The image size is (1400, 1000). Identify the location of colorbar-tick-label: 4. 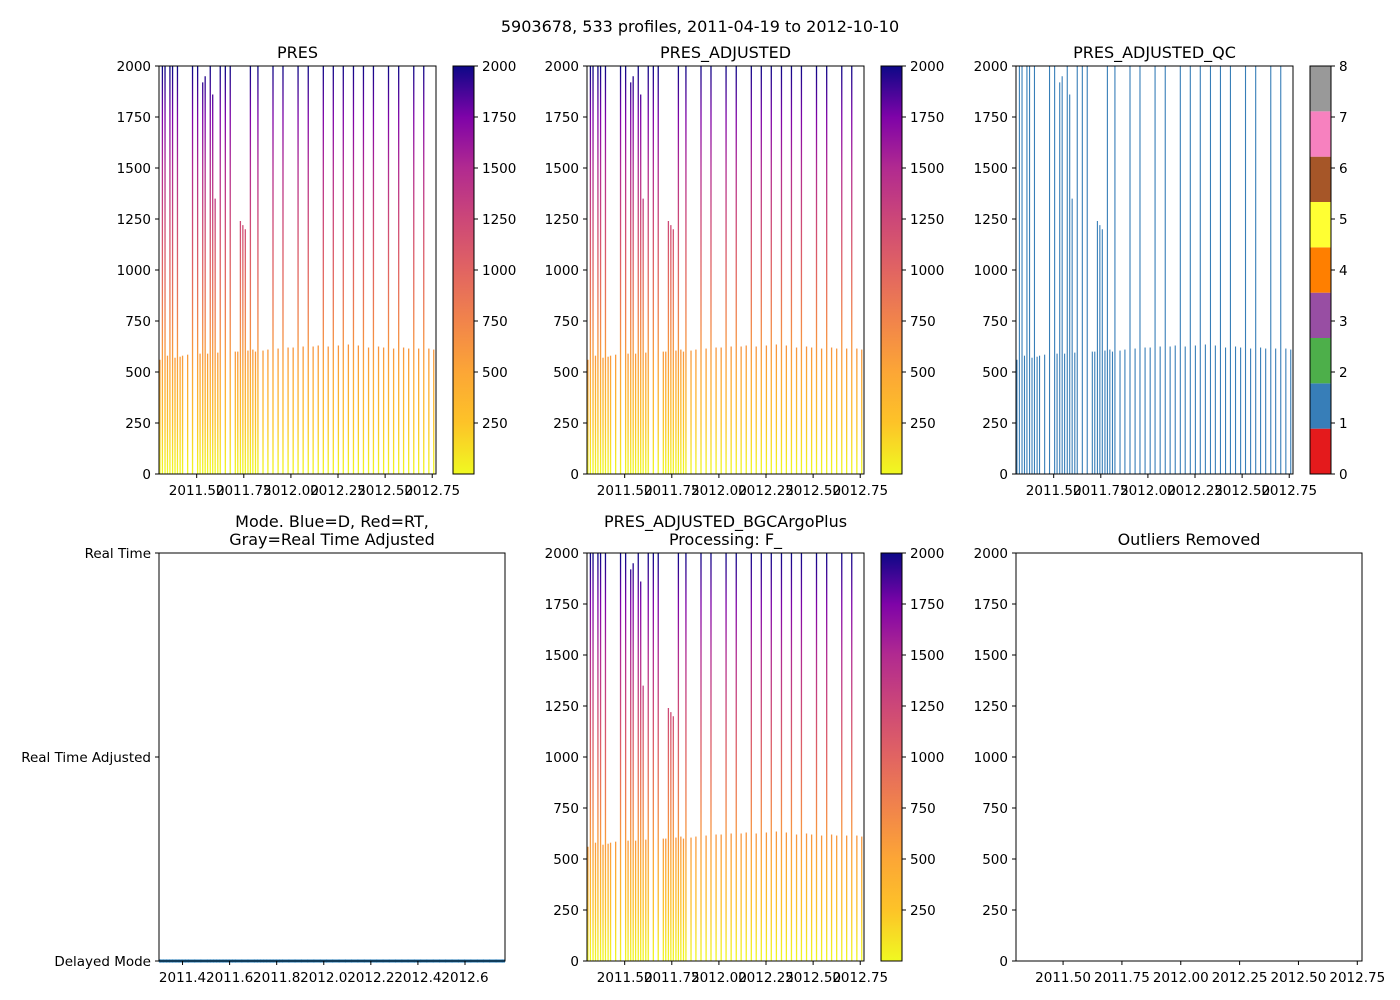
(1343, 271).